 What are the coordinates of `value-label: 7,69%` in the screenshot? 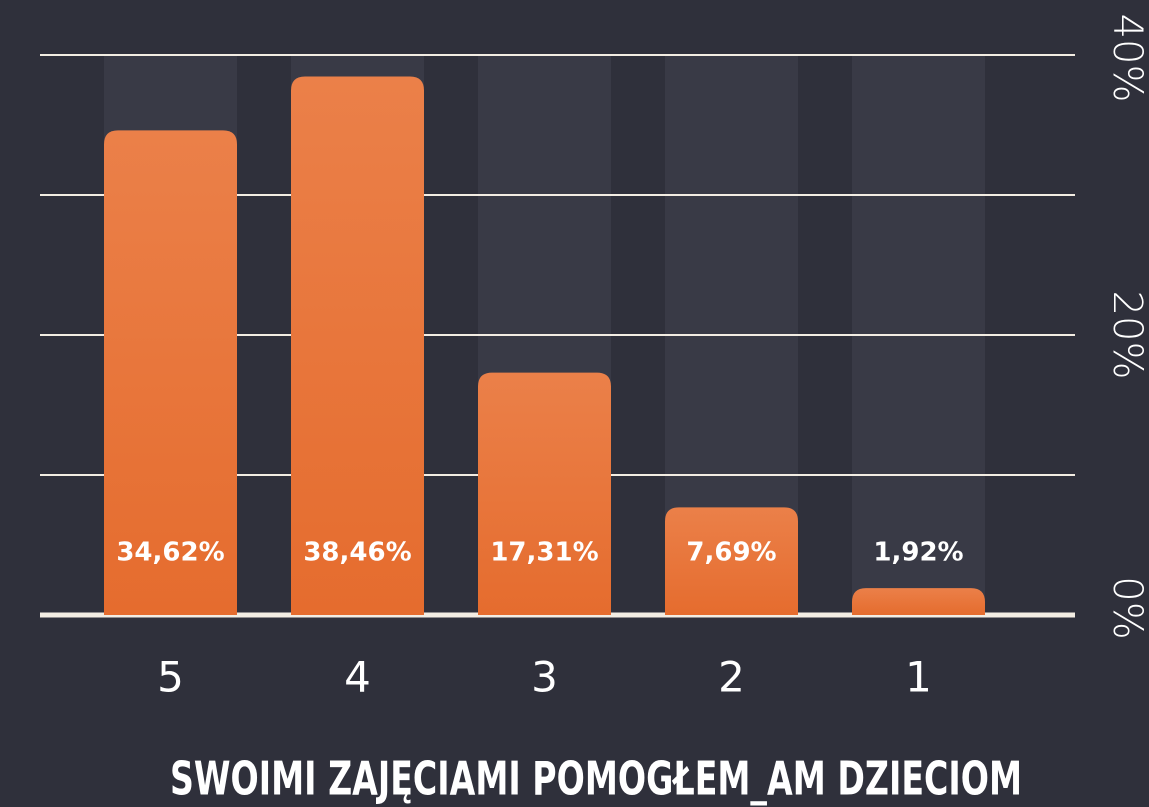 It's located at (731, 553).